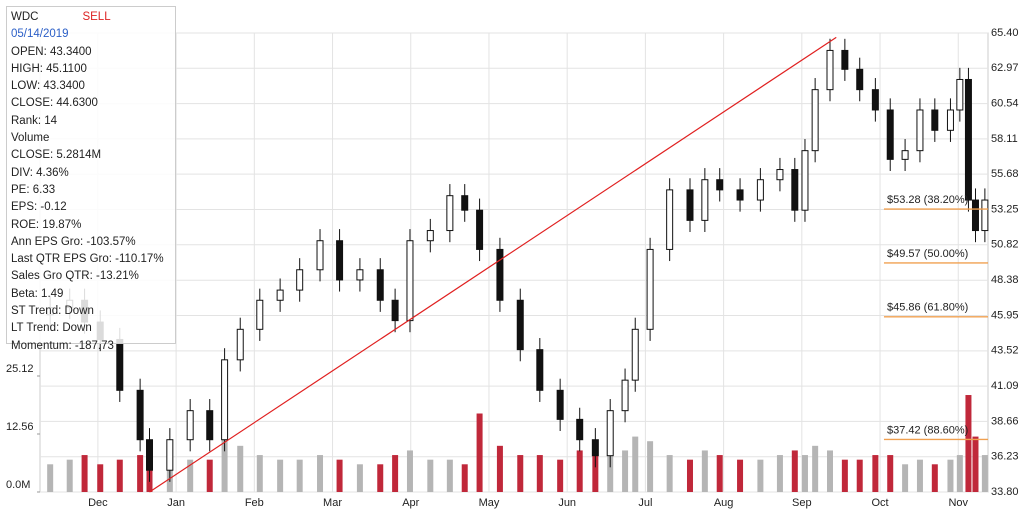  I want to click on y-tick-label: 50.82, so click(1005, 245).